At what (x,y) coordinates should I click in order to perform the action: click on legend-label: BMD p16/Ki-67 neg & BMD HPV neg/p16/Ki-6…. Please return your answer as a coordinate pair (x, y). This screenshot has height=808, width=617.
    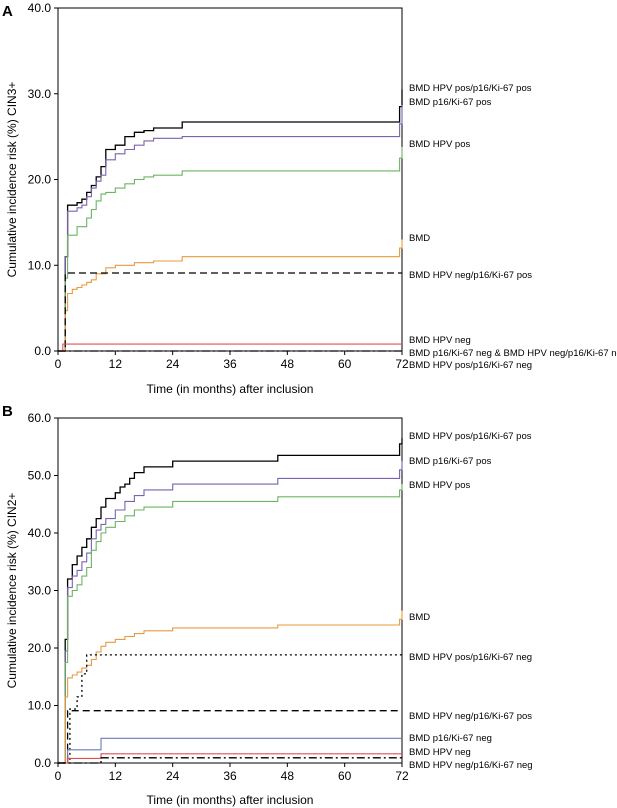
    Looking at the image, I should click on (513, 353).